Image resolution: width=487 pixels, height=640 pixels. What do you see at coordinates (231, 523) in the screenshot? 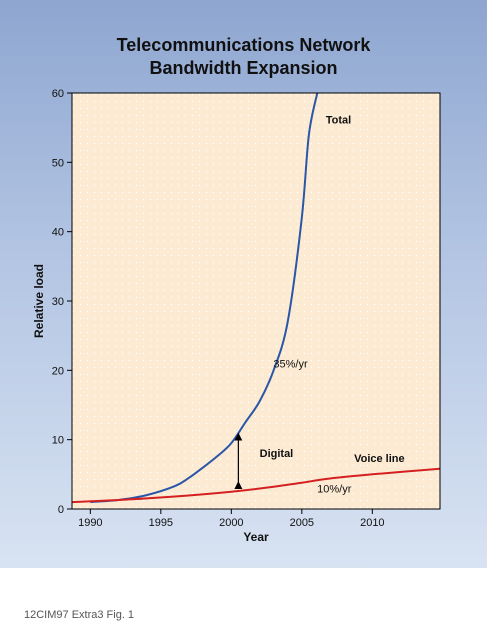
I see `x-tick-label: 2000` at bounding box center [231, 523].